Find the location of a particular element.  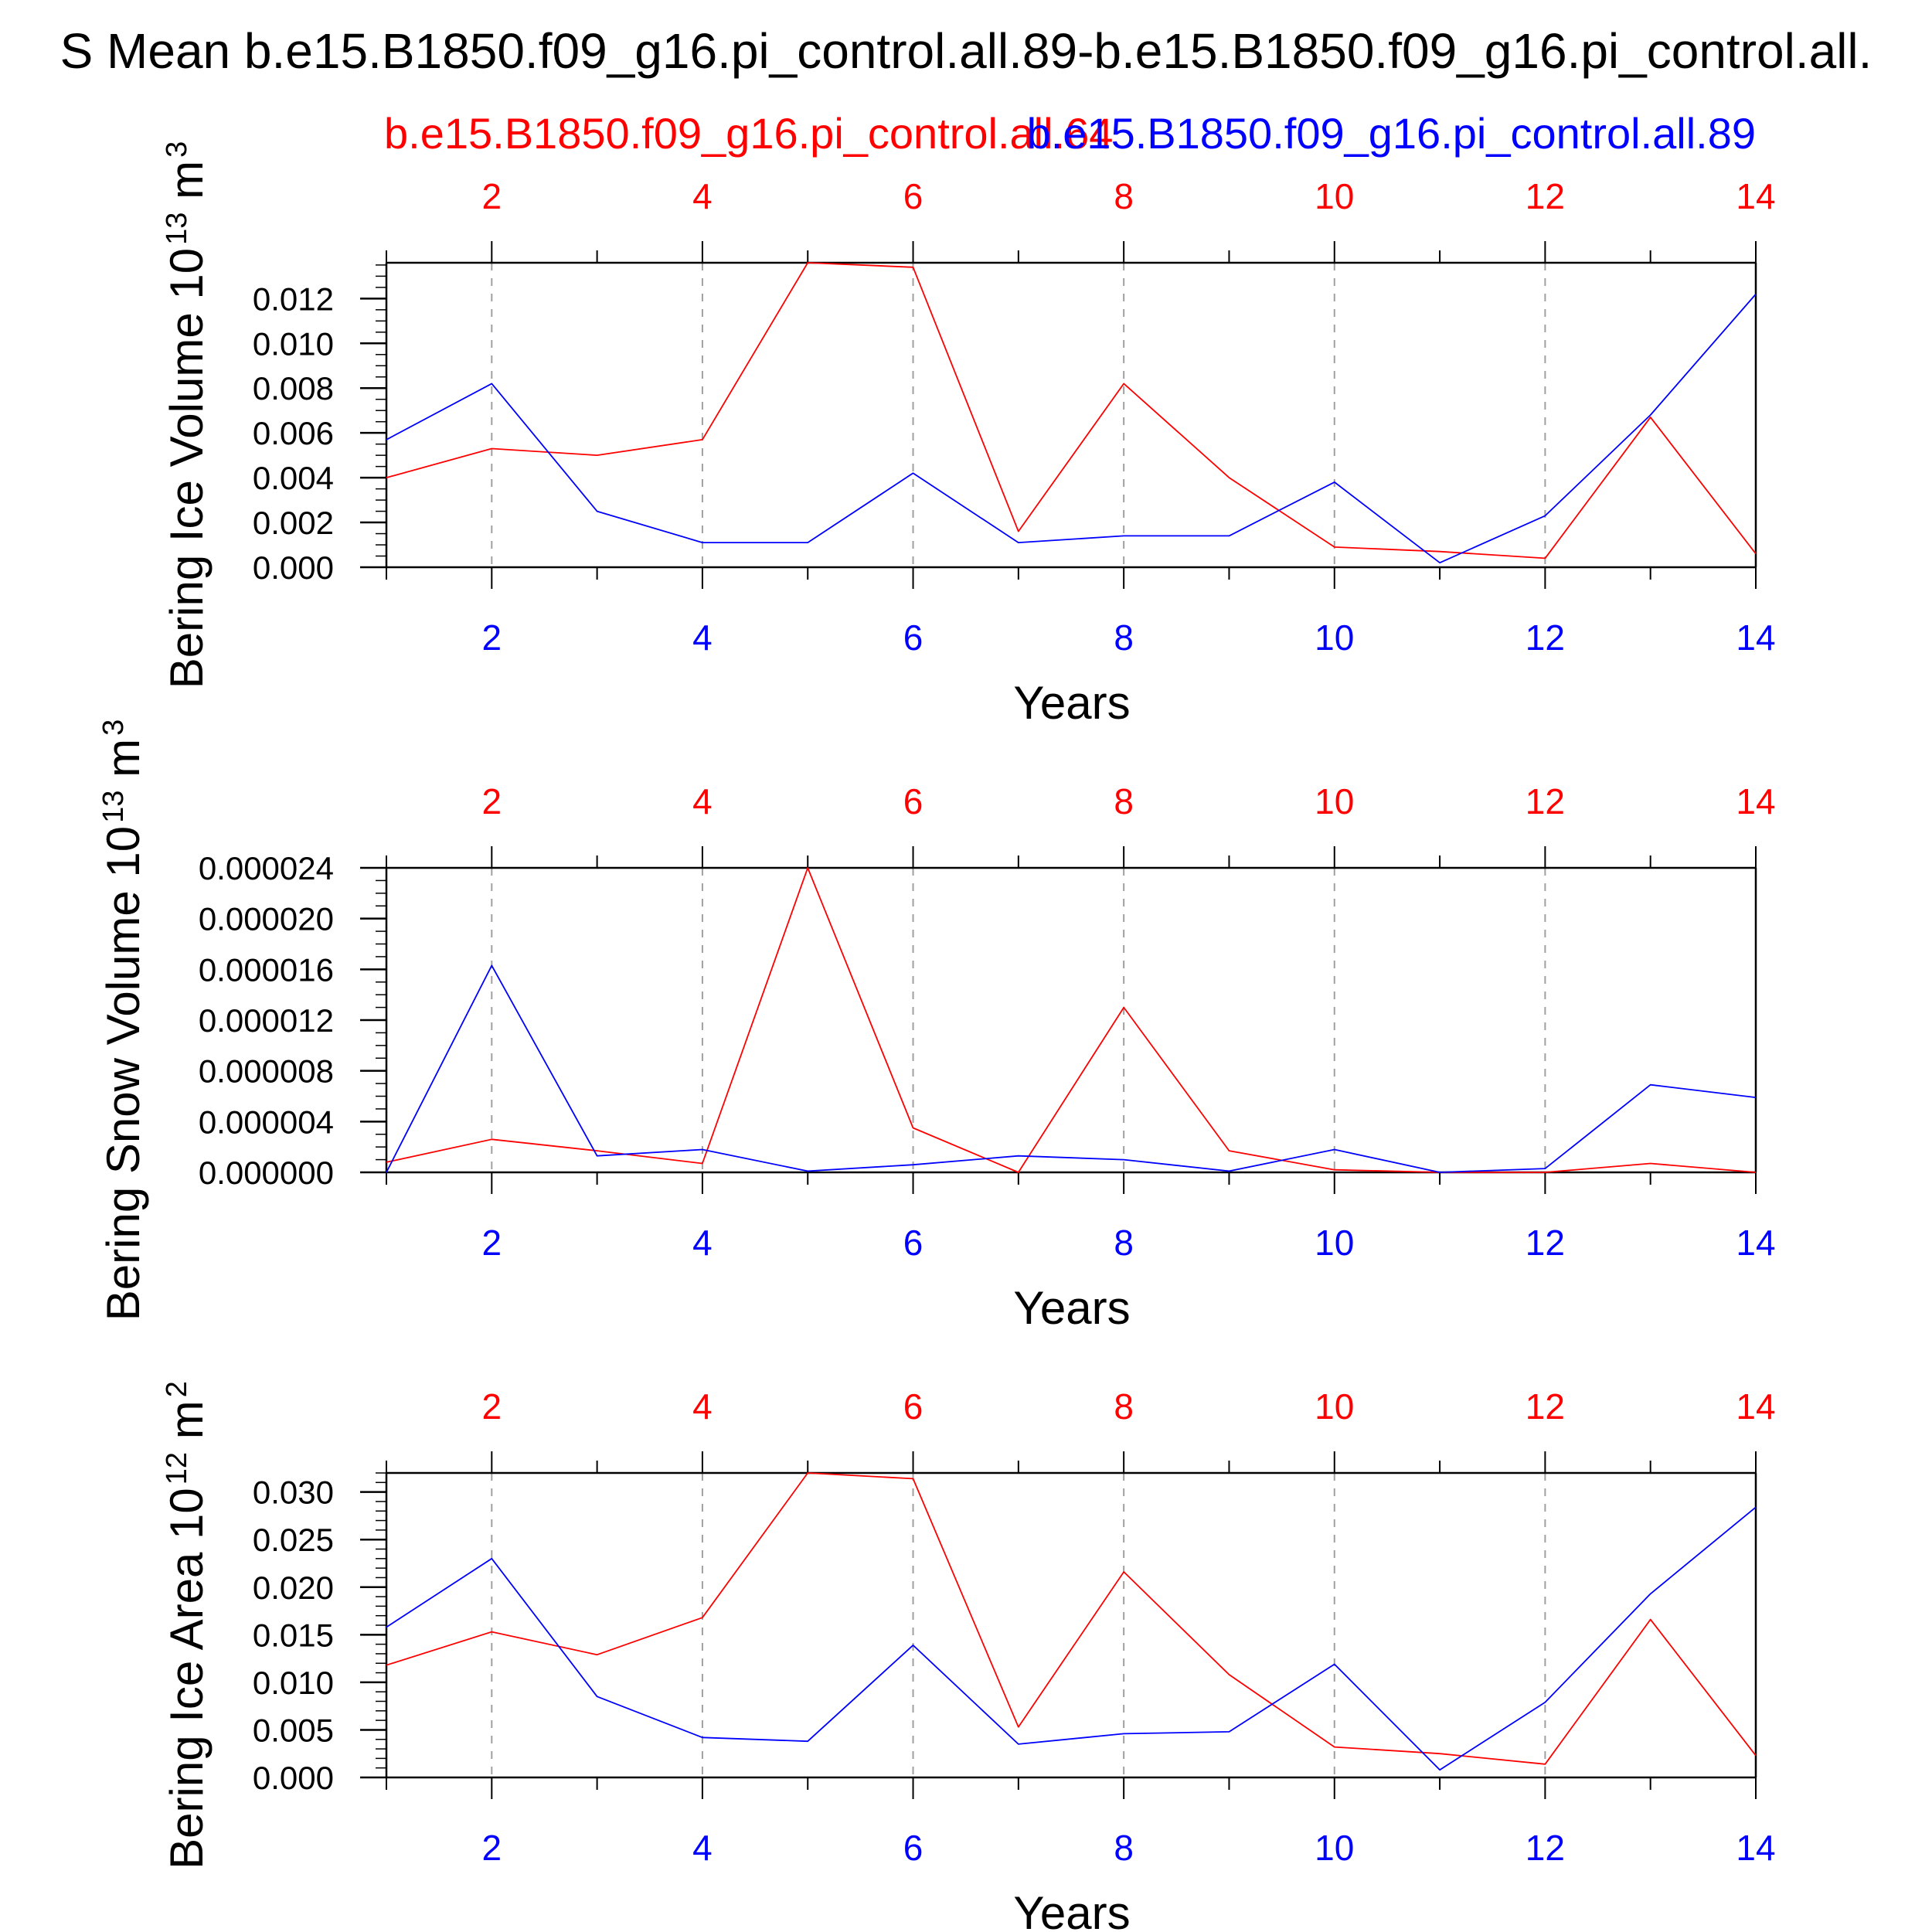

y-axis-title: Bering Snow Volume 1013 m3 is located at coordinates (123, 1020).